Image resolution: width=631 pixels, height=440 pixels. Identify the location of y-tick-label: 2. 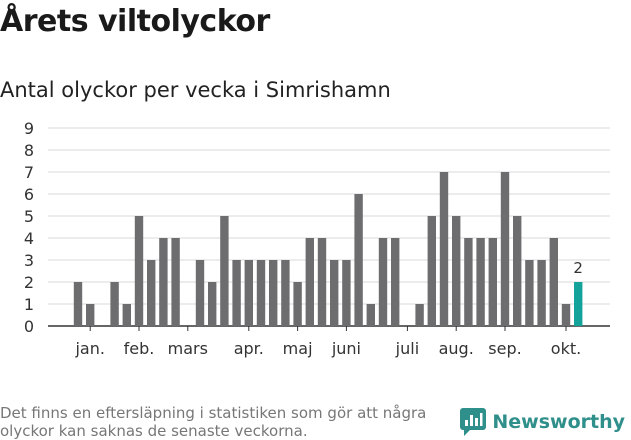
(29, 282).